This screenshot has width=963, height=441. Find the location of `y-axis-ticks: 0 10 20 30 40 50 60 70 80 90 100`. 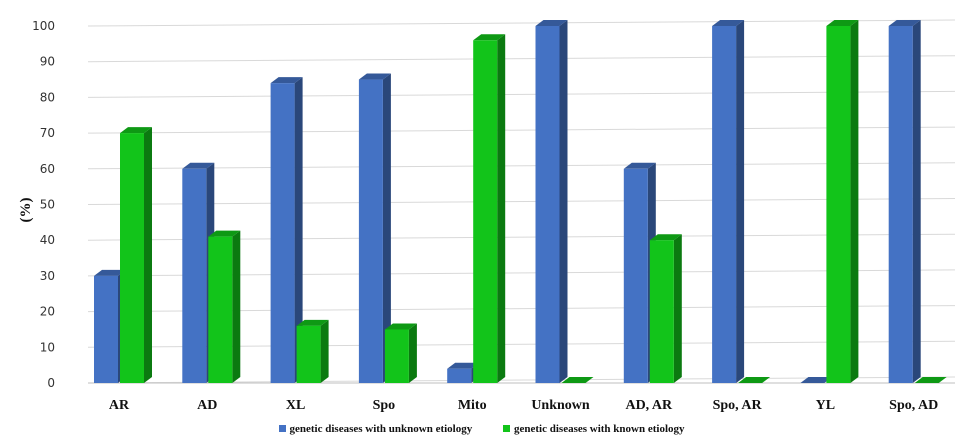

y-axis-ticks: 0 10 20 30 40 50 60 70 80 90 100 is located at coordinates (43, 204).